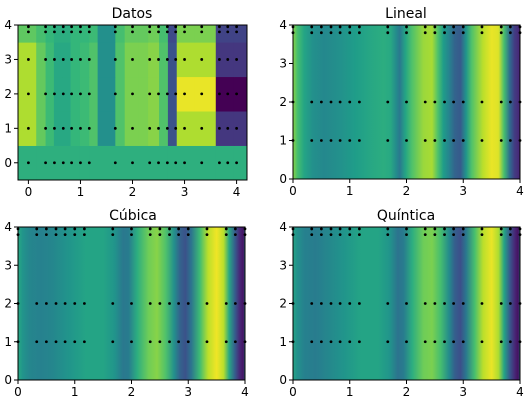  Describe the element at coordinates (283, 141) in the screenshot. I see `y-tick-label: 1` at that location.